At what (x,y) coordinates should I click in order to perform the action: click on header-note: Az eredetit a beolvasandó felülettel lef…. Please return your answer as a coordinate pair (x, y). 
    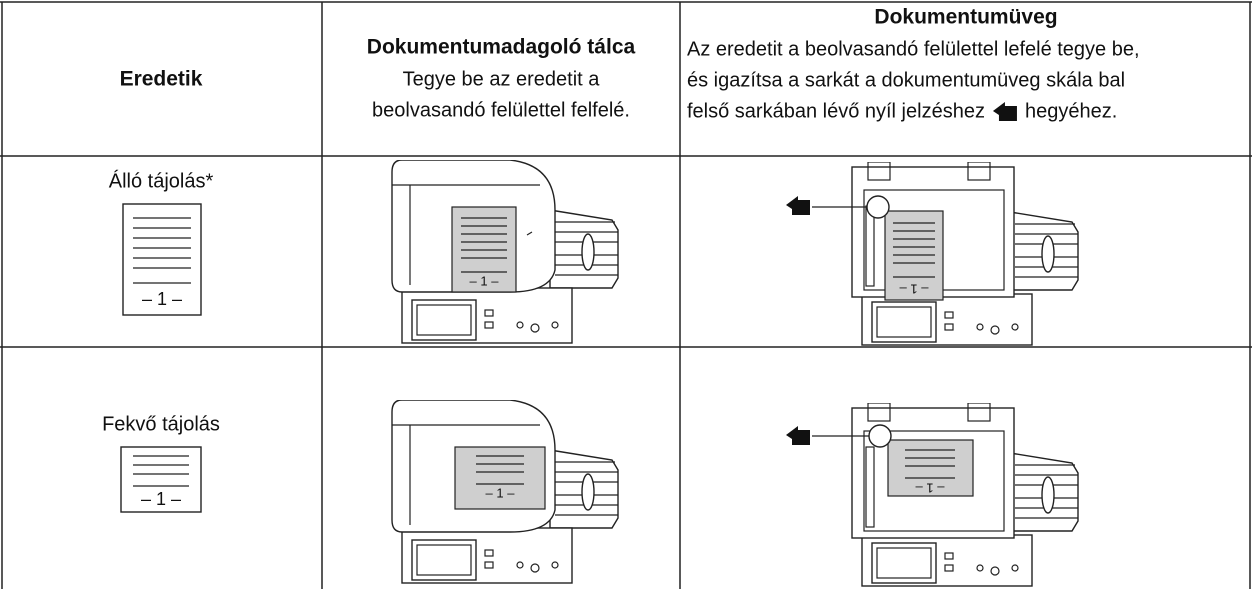
    Looking at the image, I should click on (913, 49).